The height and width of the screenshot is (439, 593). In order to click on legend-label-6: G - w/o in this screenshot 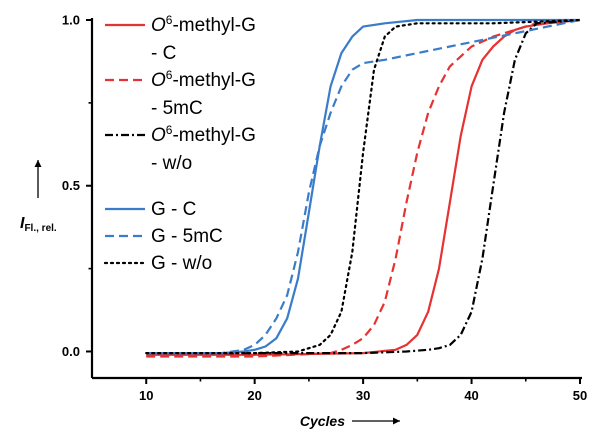, I will do `click(181, 263)`.